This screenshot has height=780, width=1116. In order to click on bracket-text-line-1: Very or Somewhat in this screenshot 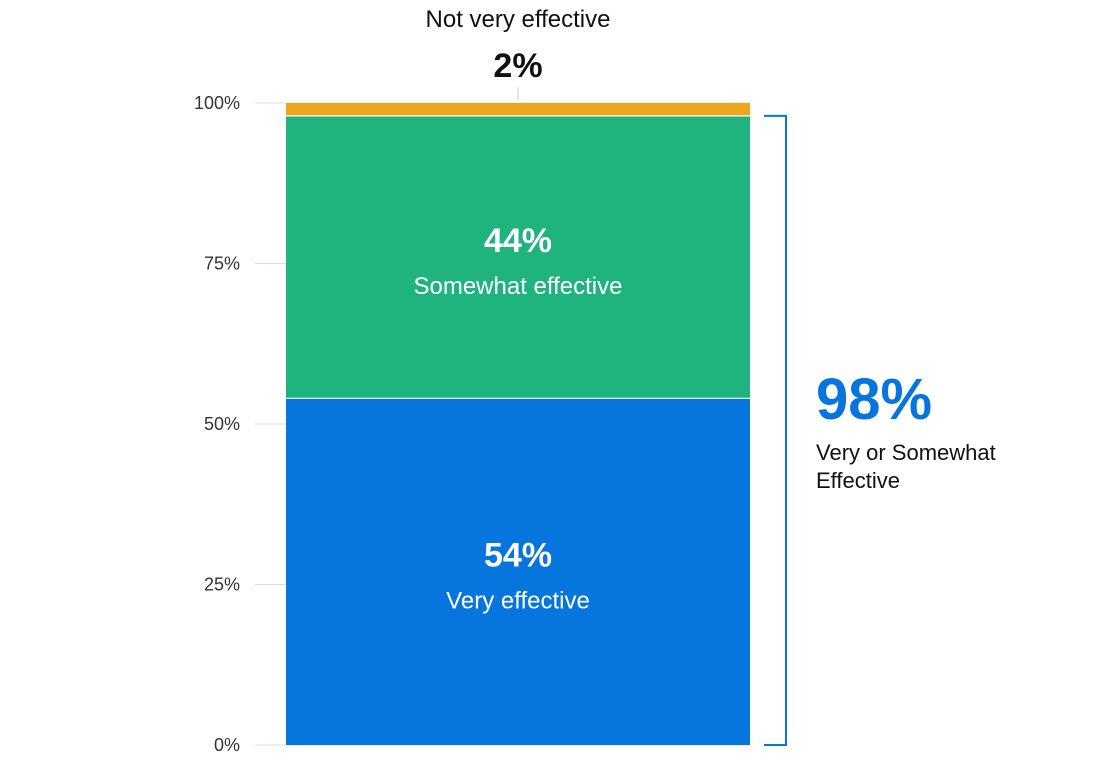, I will do `click(906, 452)`.